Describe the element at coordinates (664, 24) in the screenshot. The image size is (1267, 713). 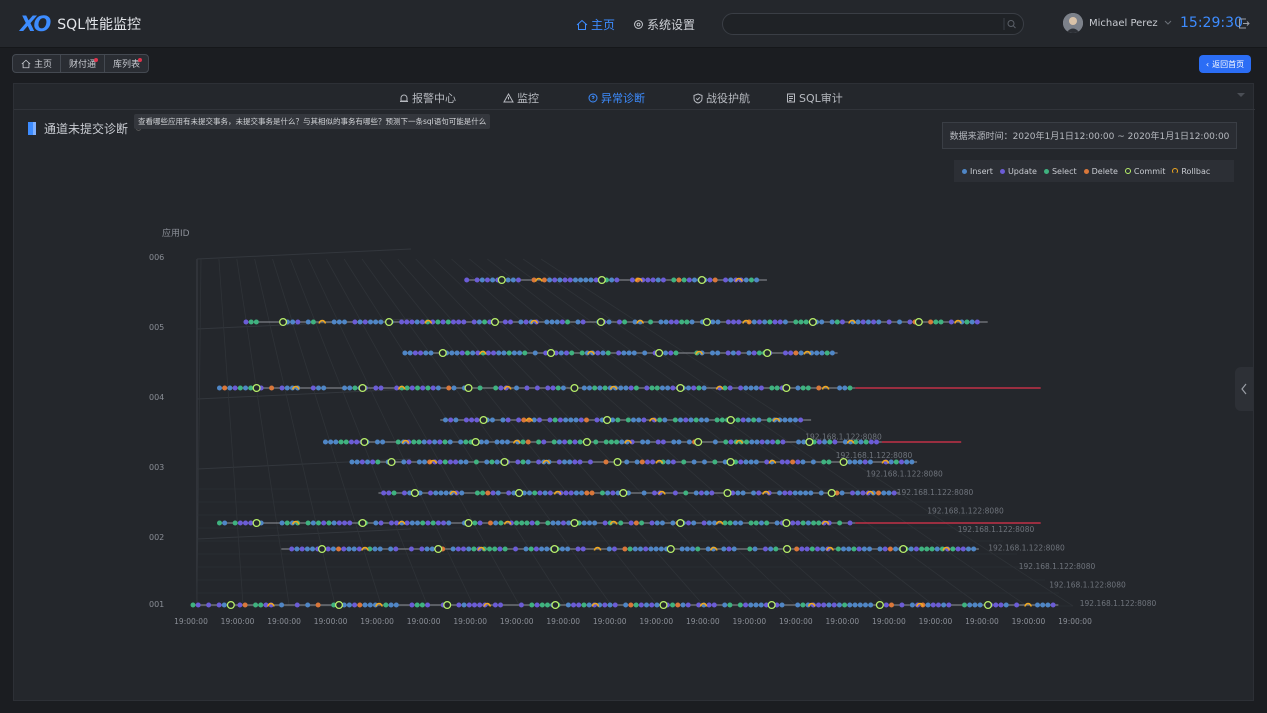
I see `nav-settings: 系统设置` at that location.